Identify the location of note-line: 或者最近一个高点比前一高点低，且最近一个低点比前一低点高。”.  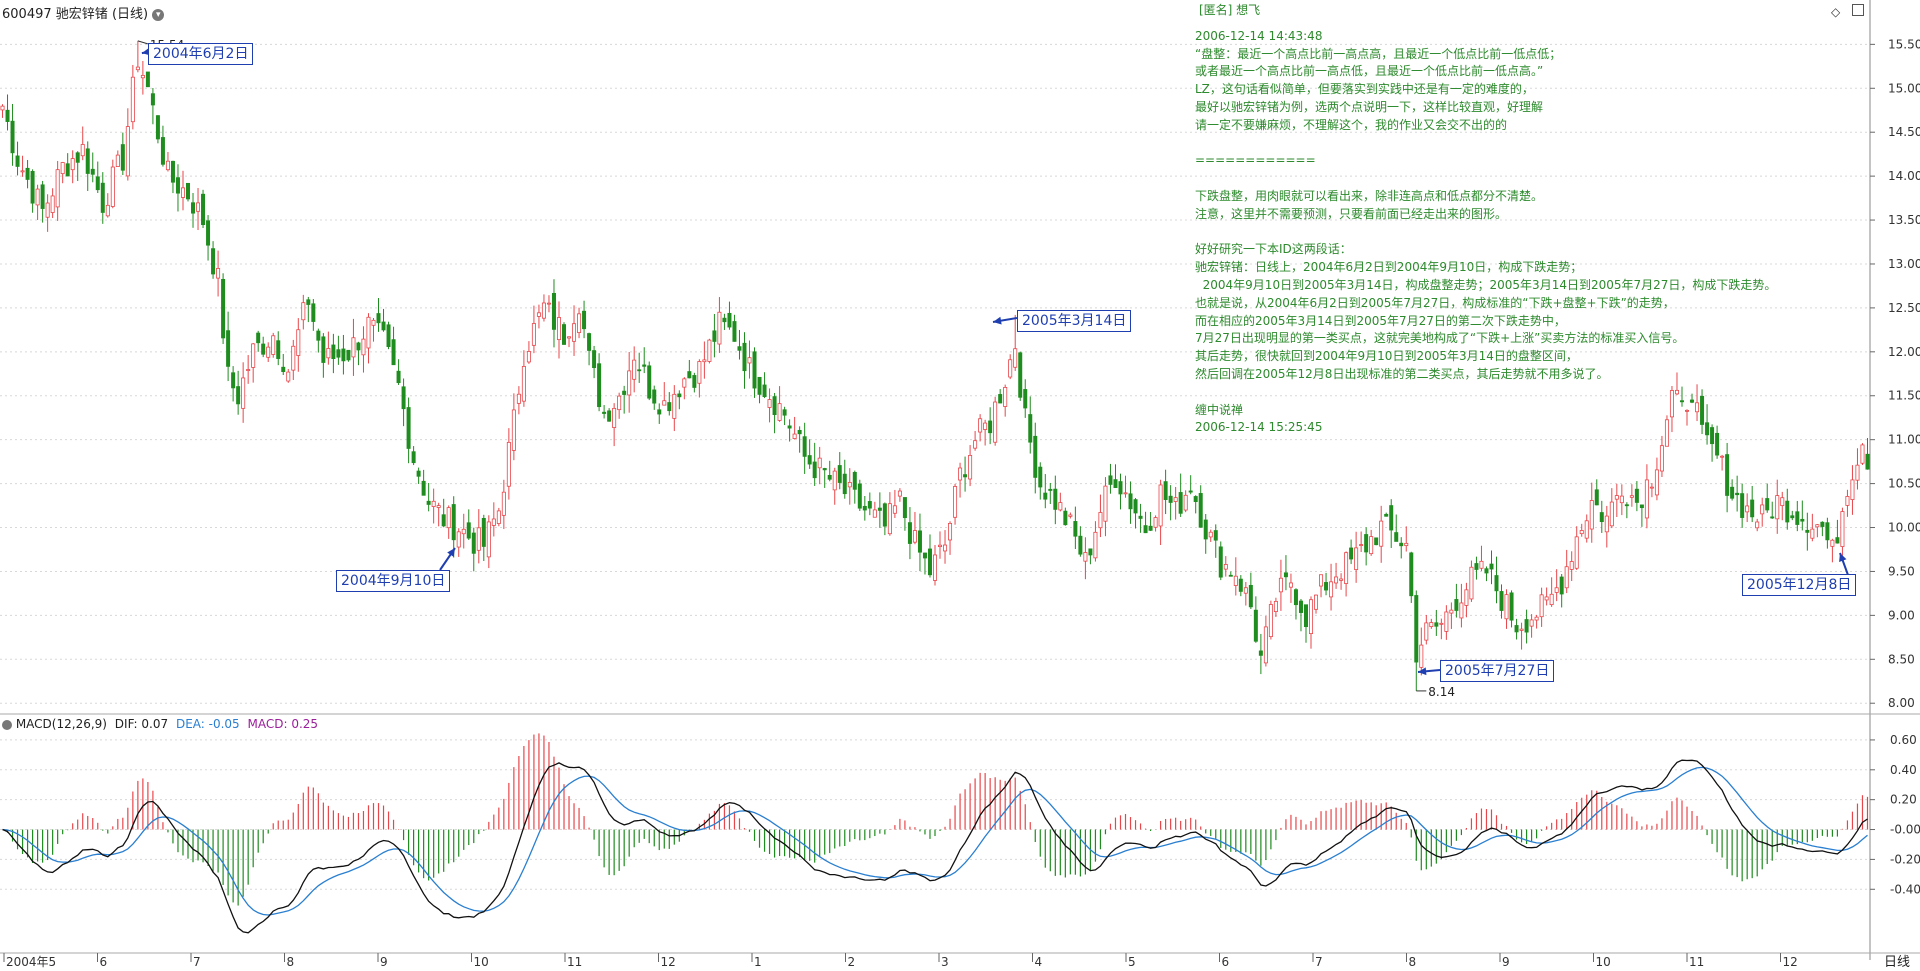
(1369, 71).